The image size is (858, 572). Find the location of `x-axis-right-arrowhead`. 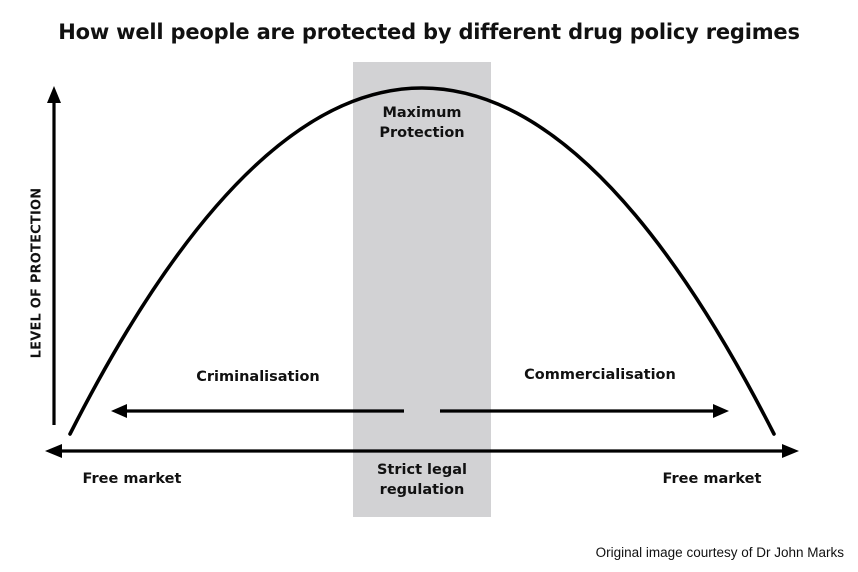

x-axis-right-arrowhead is located at coordinates (790, 451).